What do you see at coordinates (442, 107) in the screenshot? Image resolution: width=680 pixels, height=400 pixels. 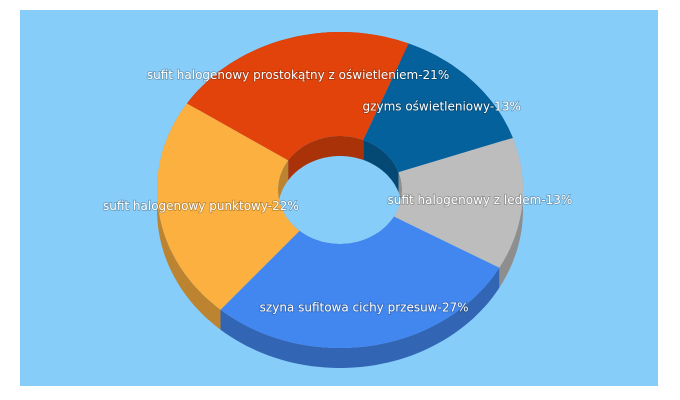 I see `slice-label: gzyms oświetleniowy-13%` at bounding box center [442, 107].